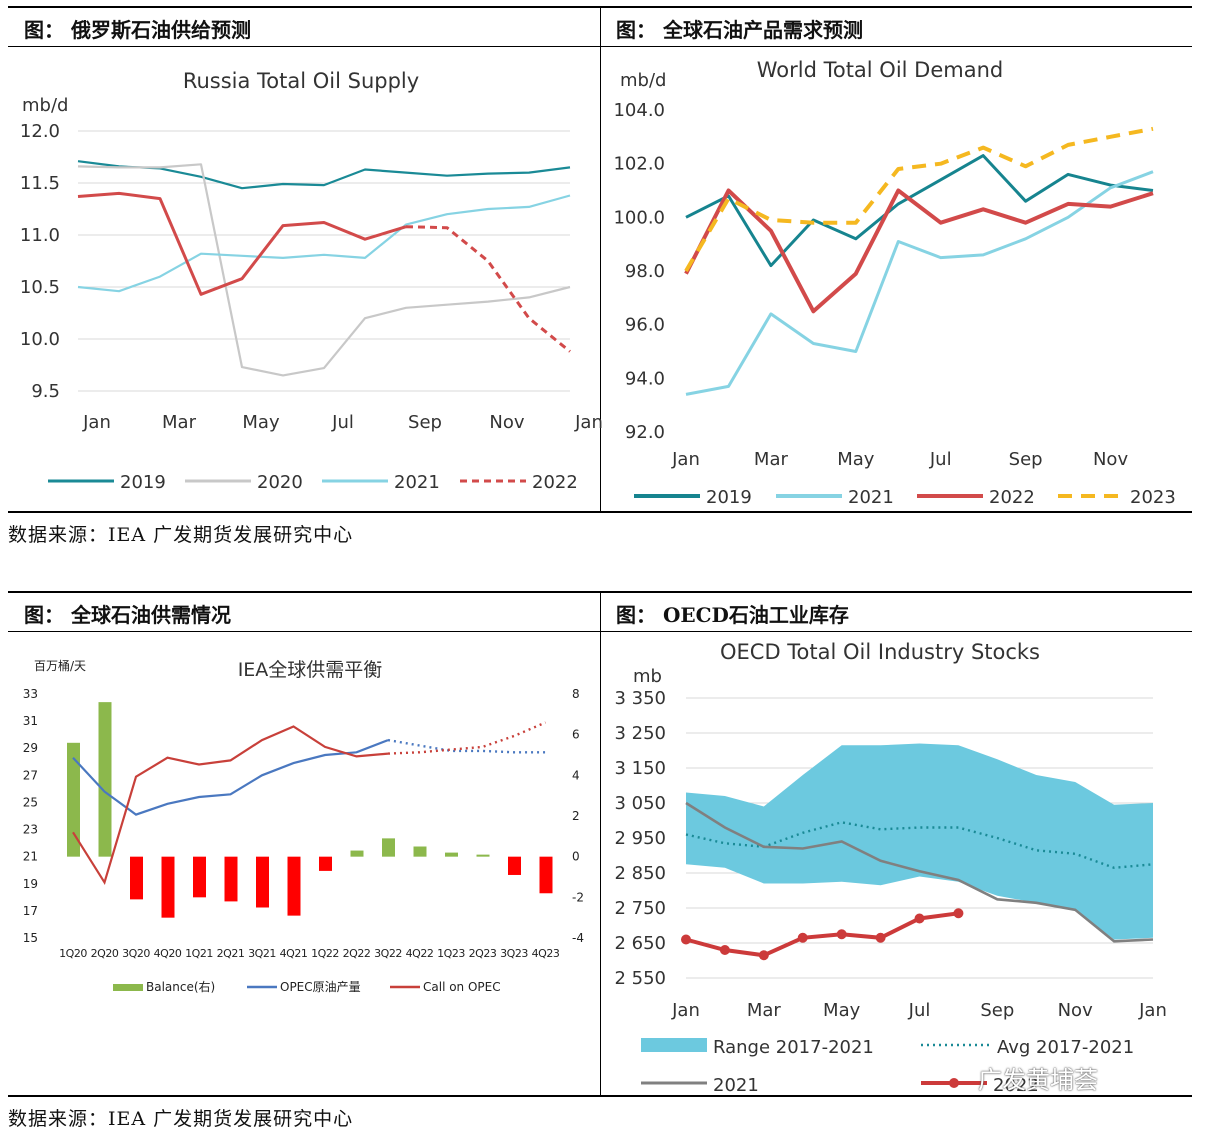 The image size is (1214, 1134). I want to click on y-tick-label: 3 350, so click(640, 698).